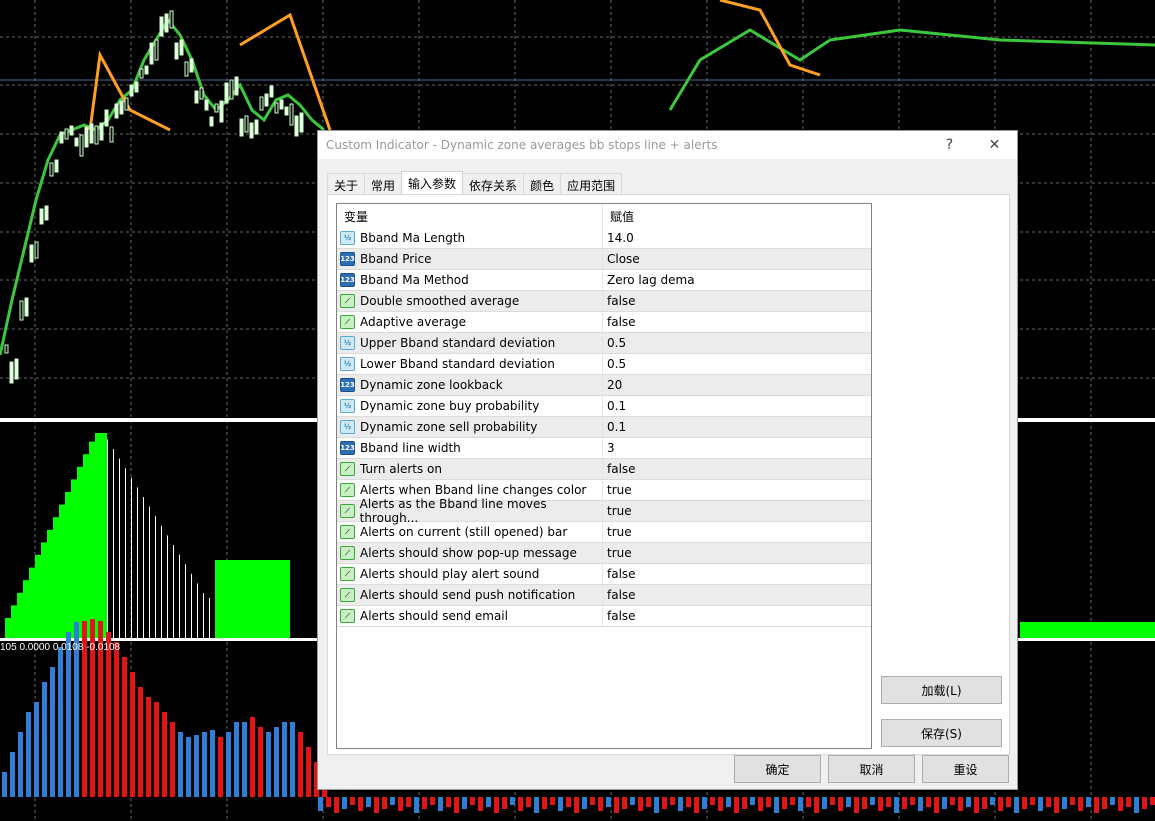  Describe the element at coordinates (604, 259) in the screenshot. I see `table-row: 123 Bband Price Close` at that location.